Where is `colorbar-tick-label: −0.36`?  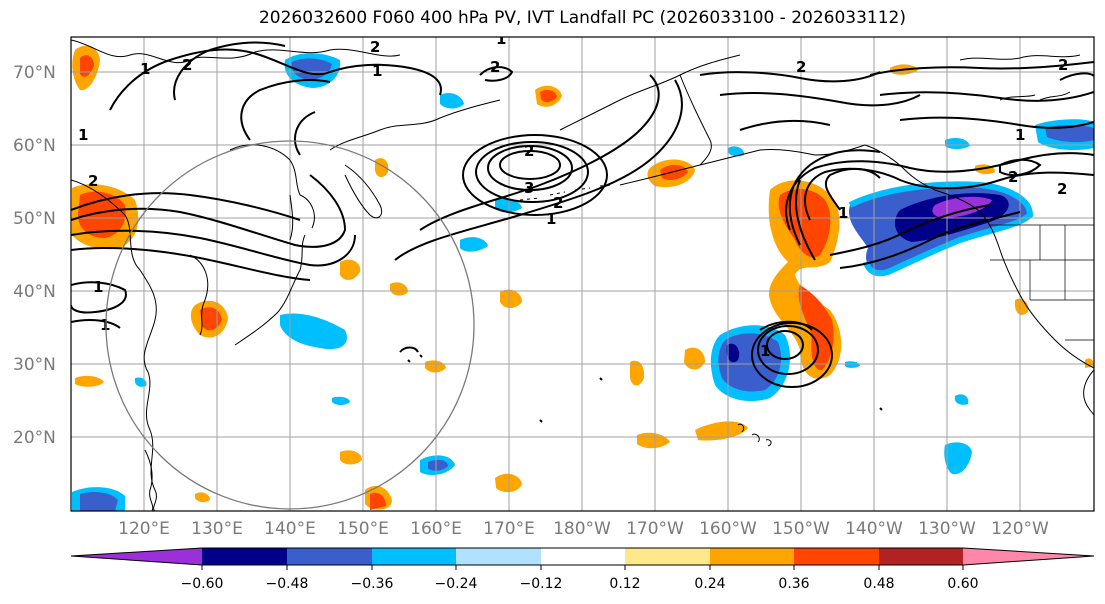
colorbar-tick-label: −0.36 is located at coordinates (372, 584).